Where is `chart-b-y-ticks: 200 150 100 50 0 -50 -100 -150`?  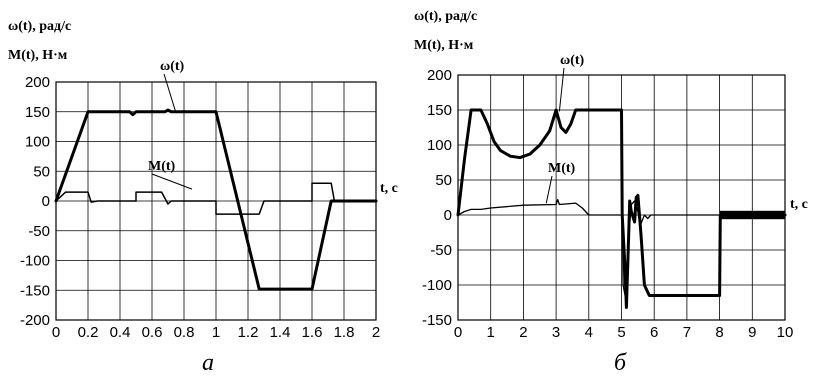
chart-b-y-ticks: 200 150 100 50 0 -50 -100 -150 is located at coordinates (437, 198).